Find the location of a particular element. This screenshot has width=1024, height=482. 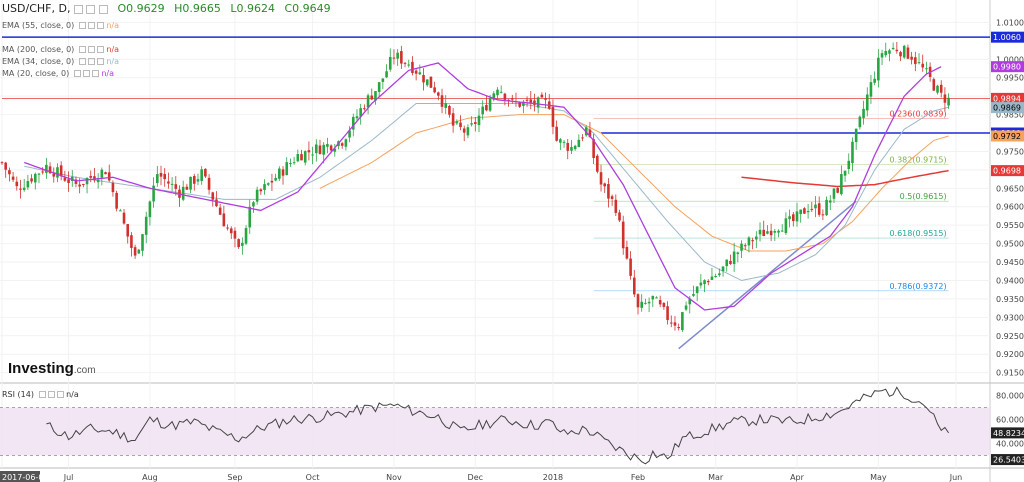

legend-ema34: EMA (34, close, 0) n/a is located at coordinates (60, 61).